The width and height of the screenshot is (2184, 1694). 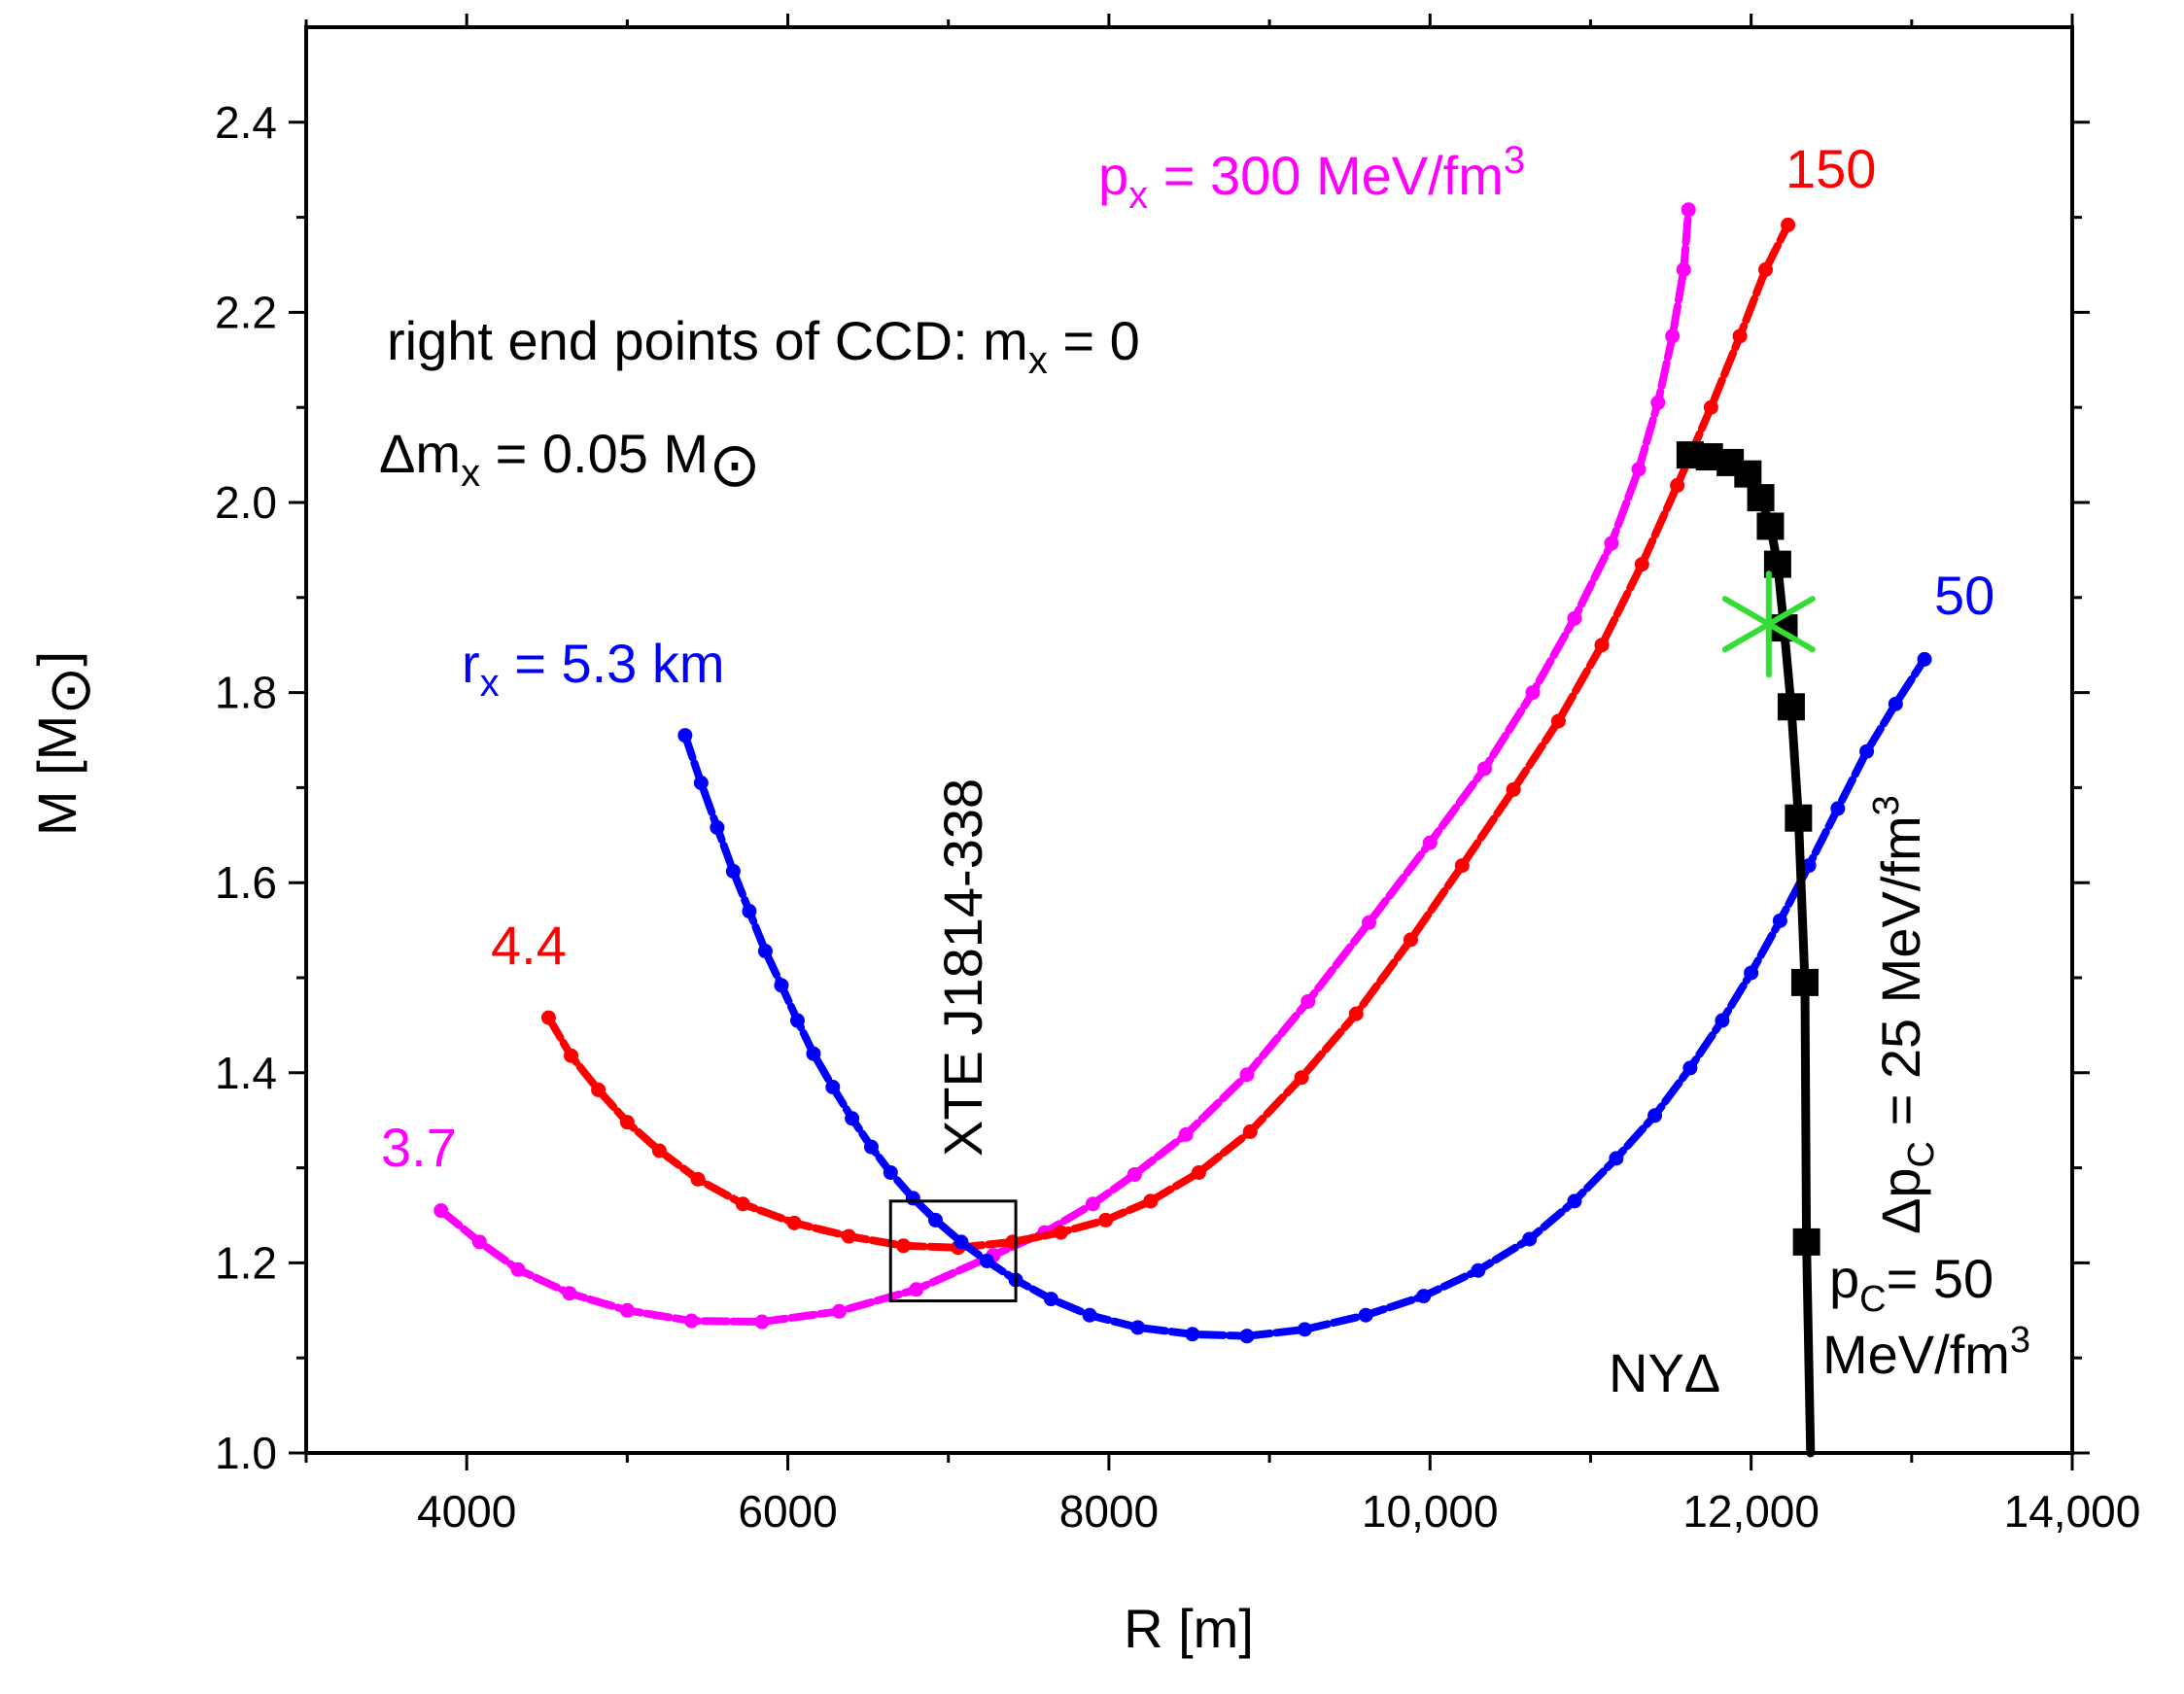 What do you see at coordinates (1189, 1628) in the screenshot?
I see `x-axis-title: R [m]` at bounding box center [1189, 1628].